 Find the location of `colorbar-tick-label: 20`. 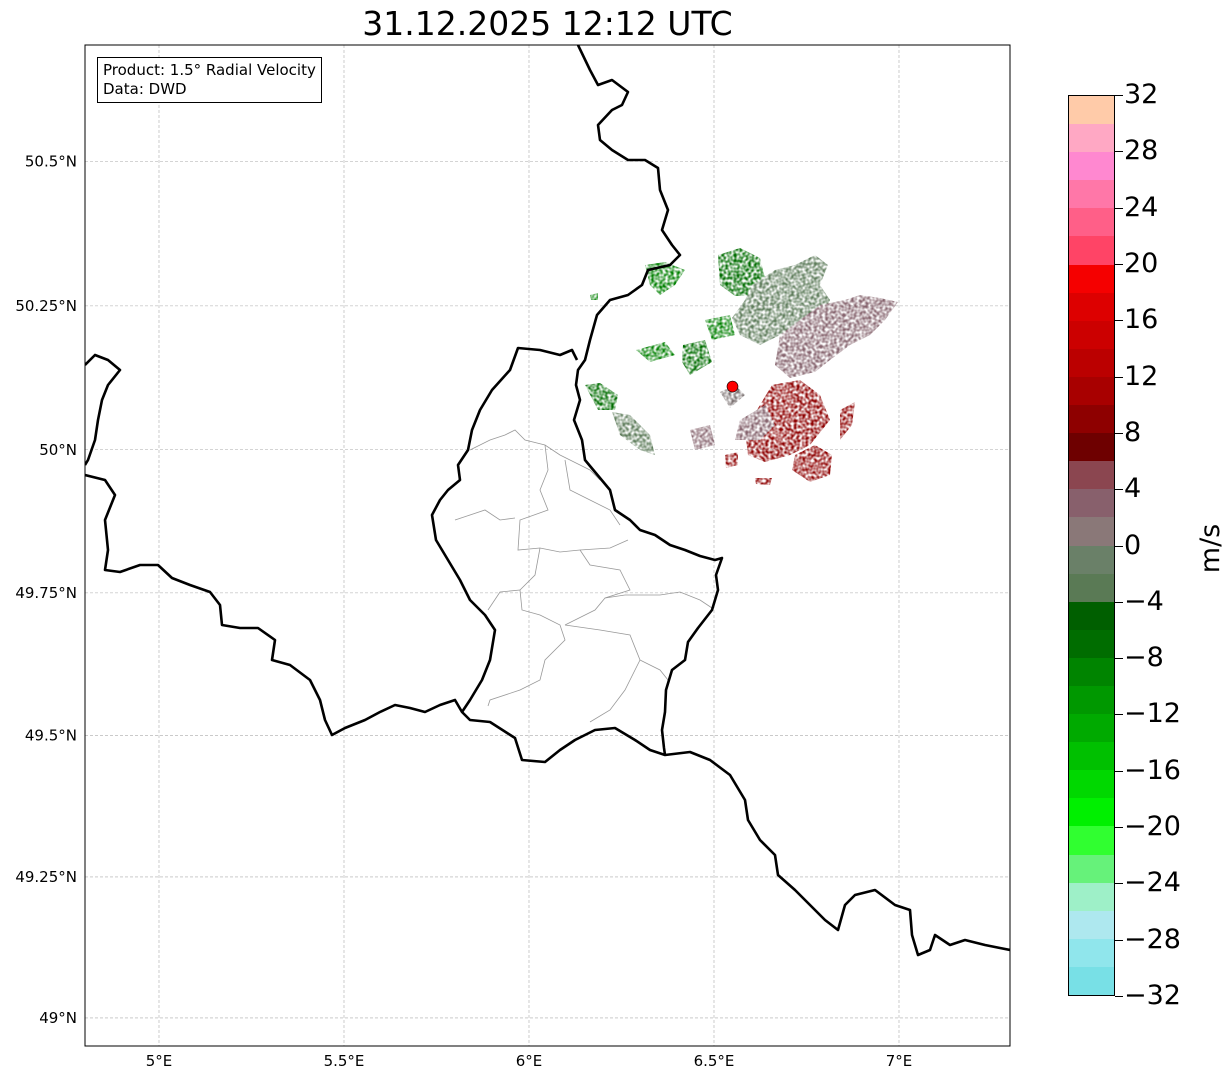

colorbar-tick-label: 20 is located at coordinates (1141, 263).